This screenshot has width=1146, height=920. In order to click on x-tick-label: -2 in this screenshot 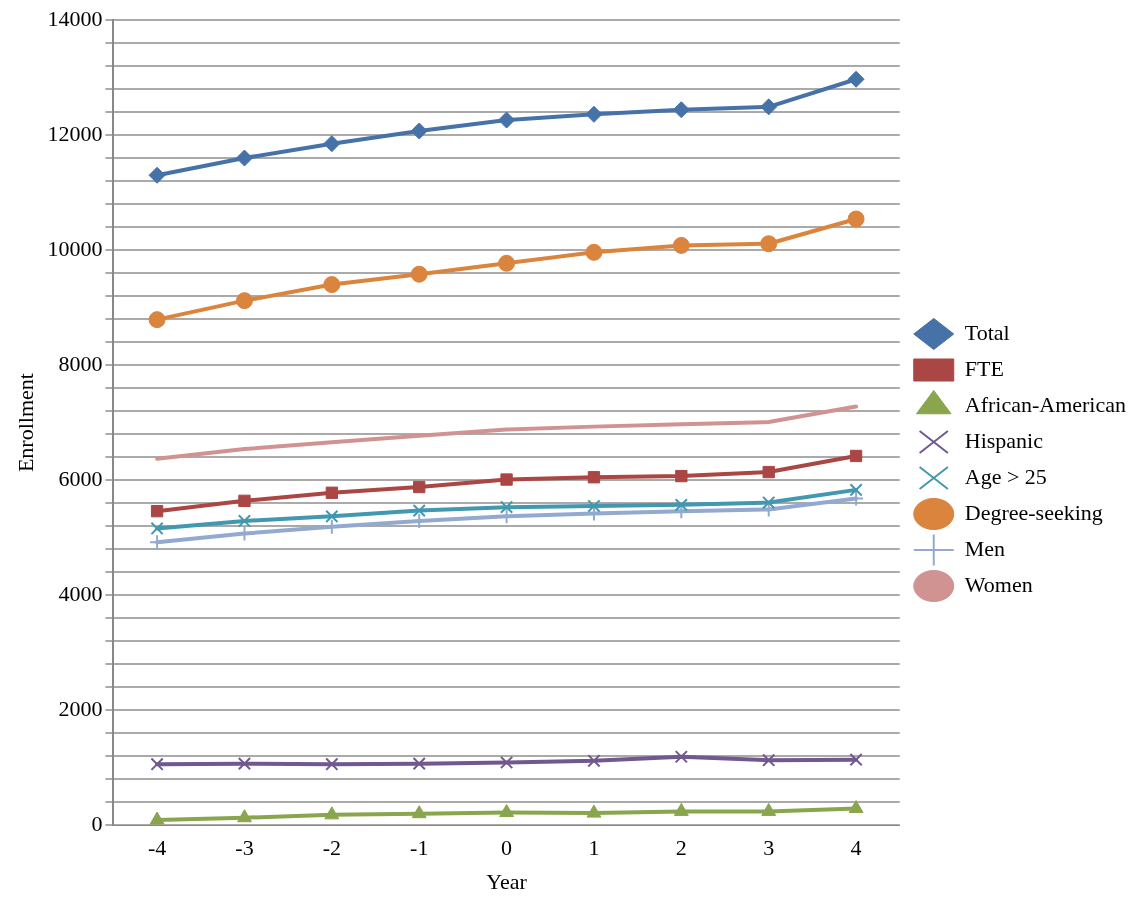, I will do `click(331, 848)`.